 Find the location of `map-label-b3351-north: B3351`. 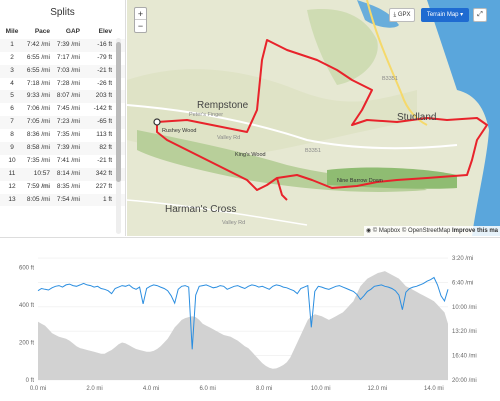

map-label-b3351-north: B3351 is located at coordinates (390, 79).